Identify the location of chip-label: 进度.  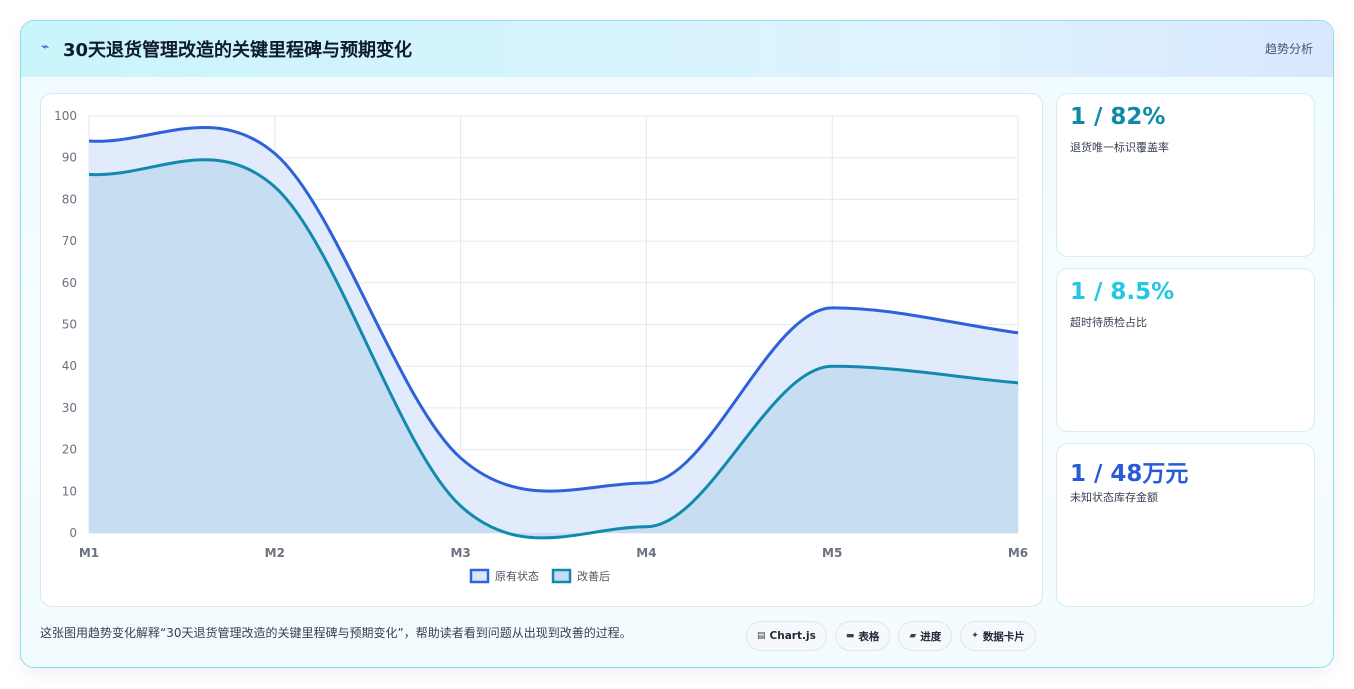
(931, 636).